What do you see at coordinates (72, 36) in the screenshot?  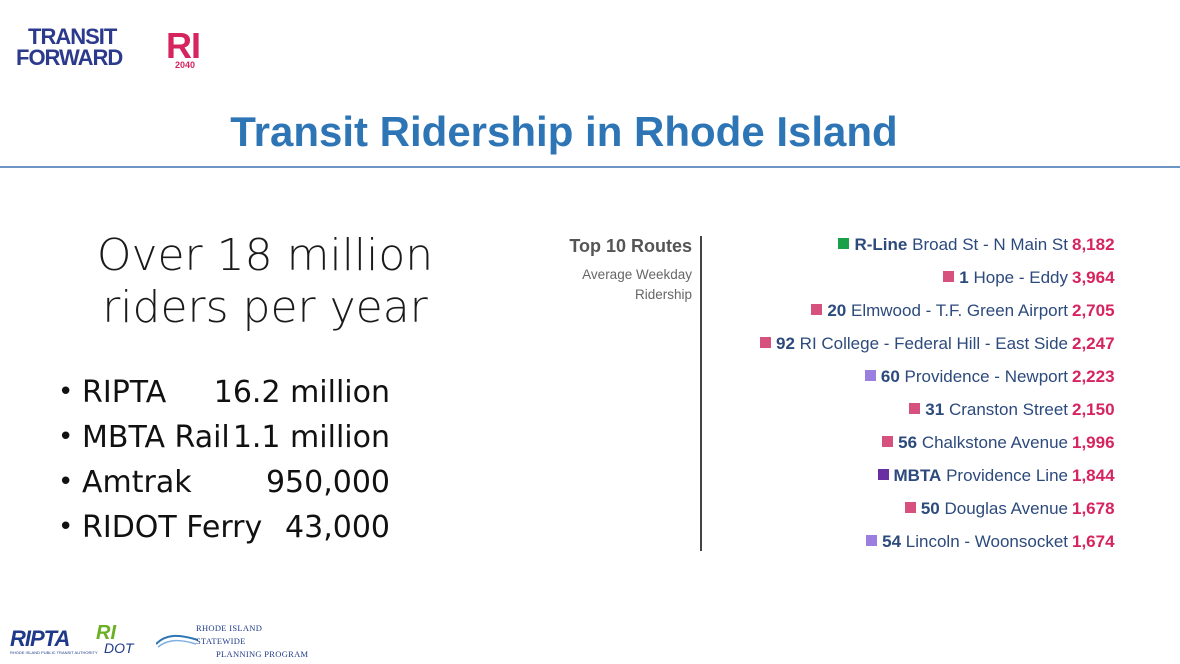 I see `logo-line1: TRANSIT` at bounding box center [72, 36].